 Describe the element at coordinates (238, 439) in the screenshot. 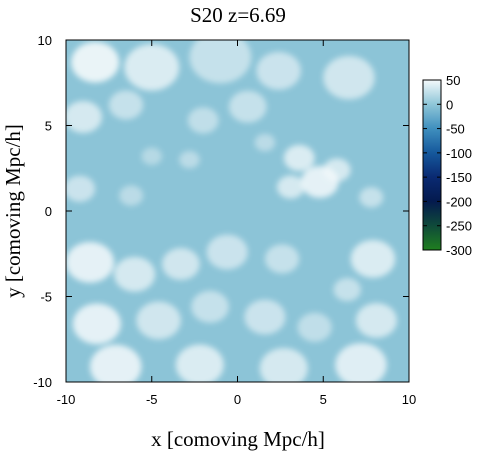

I see `x-axis-label: x [comoving Mpc/h]` at that location.